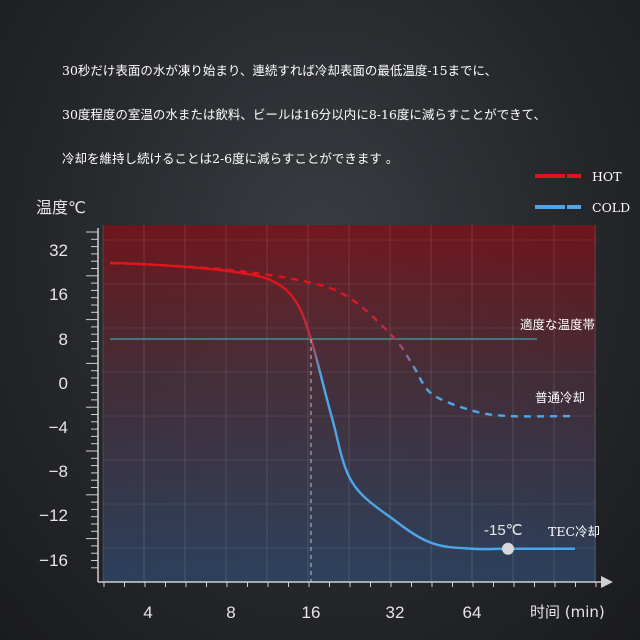 The width and height of the screenshot is (640, 640). Describe the element at coordinates (58, 250) in the screenshot. I see `y-tick-label: 32` at that location.